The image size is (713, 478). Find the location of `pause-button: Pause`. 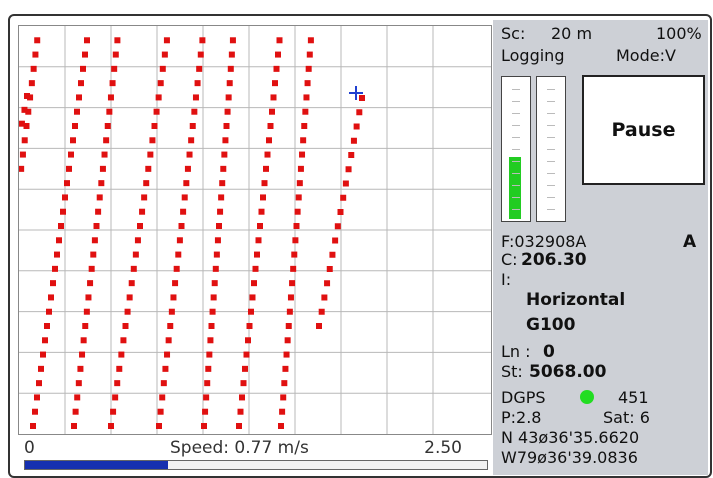

pause-button: Pause is located at coordinates (643, 130).